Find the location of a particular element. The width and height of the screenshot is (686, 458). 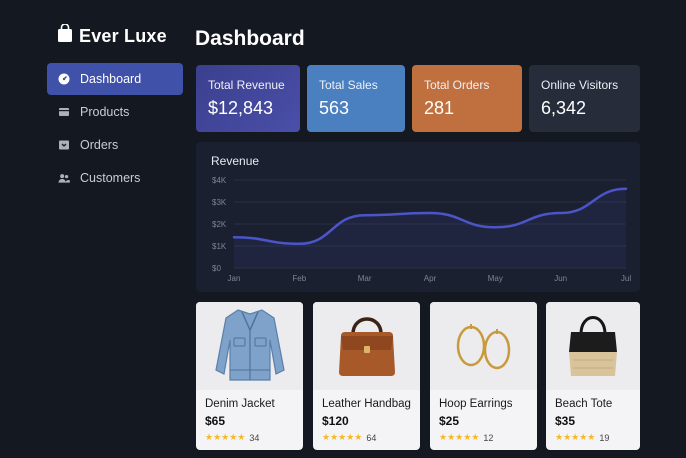

kpi-card-total-sales: Total Sales 563 is located at coordinates (356, 98).